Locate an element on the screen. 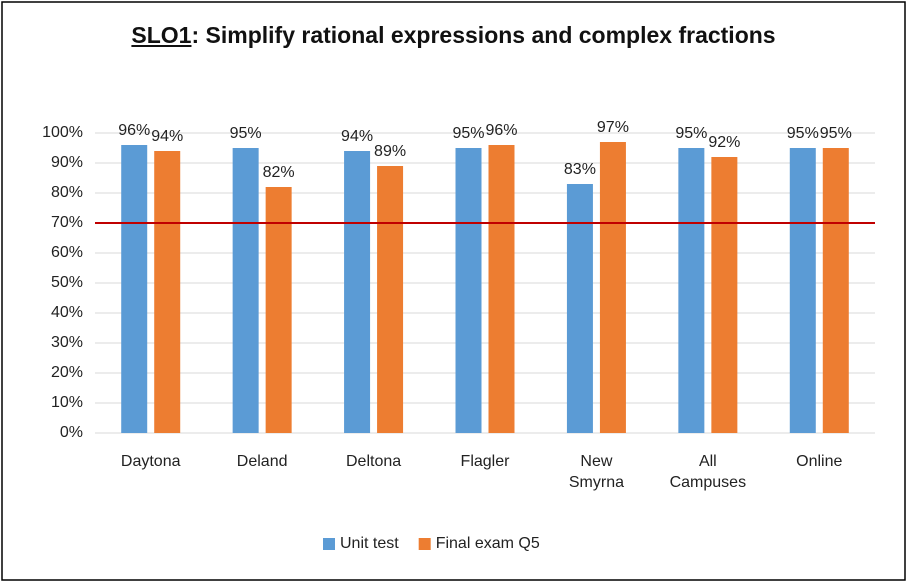 The height and width of the screenshot is (582, 907). y-tick-label: 80% is located at coordinates (67, 192).